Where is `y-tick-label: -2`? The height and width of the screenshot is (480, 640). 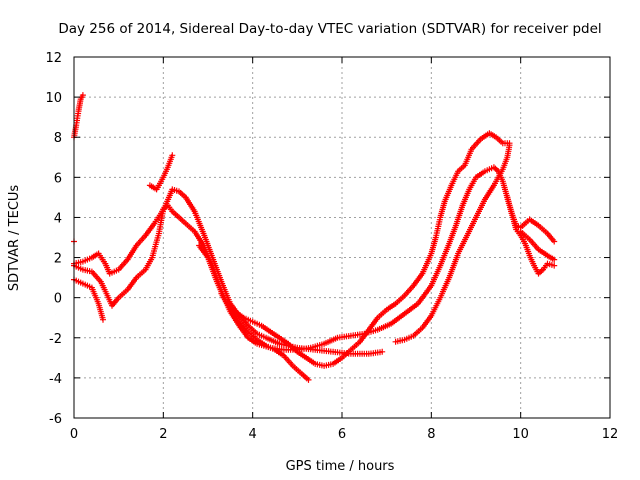 y-tick-label: -2 is located at coordinates (55, 339).